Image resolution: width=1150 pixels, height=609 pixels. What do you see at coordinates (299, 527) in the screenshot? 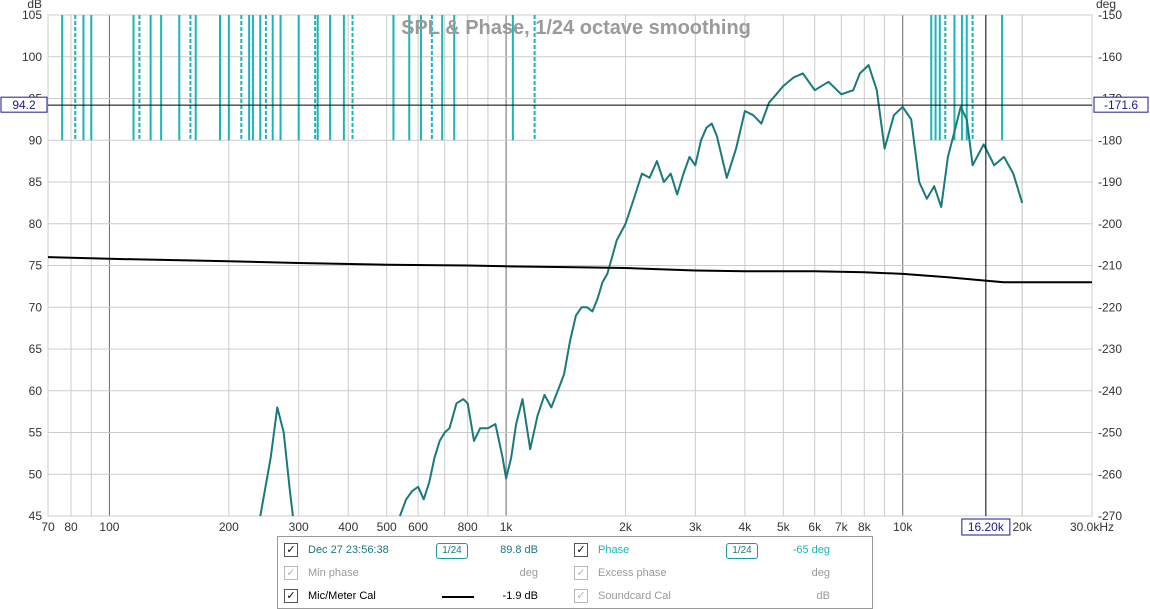
I see `x-tick-label: 300` at bounding box center [299, 527].